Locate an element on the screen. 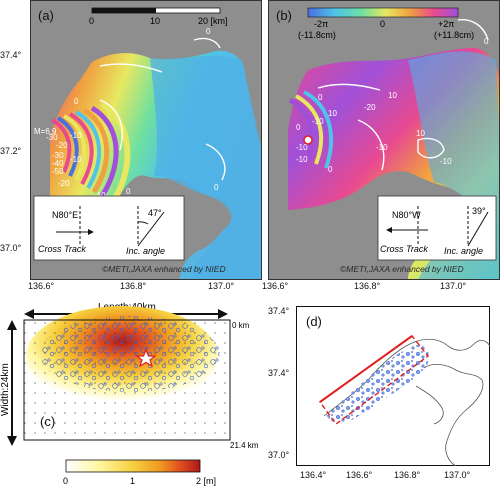 The image size is (500, 496). scale-bar: 0 10 20 [km] is located at coordinates (158, 16).